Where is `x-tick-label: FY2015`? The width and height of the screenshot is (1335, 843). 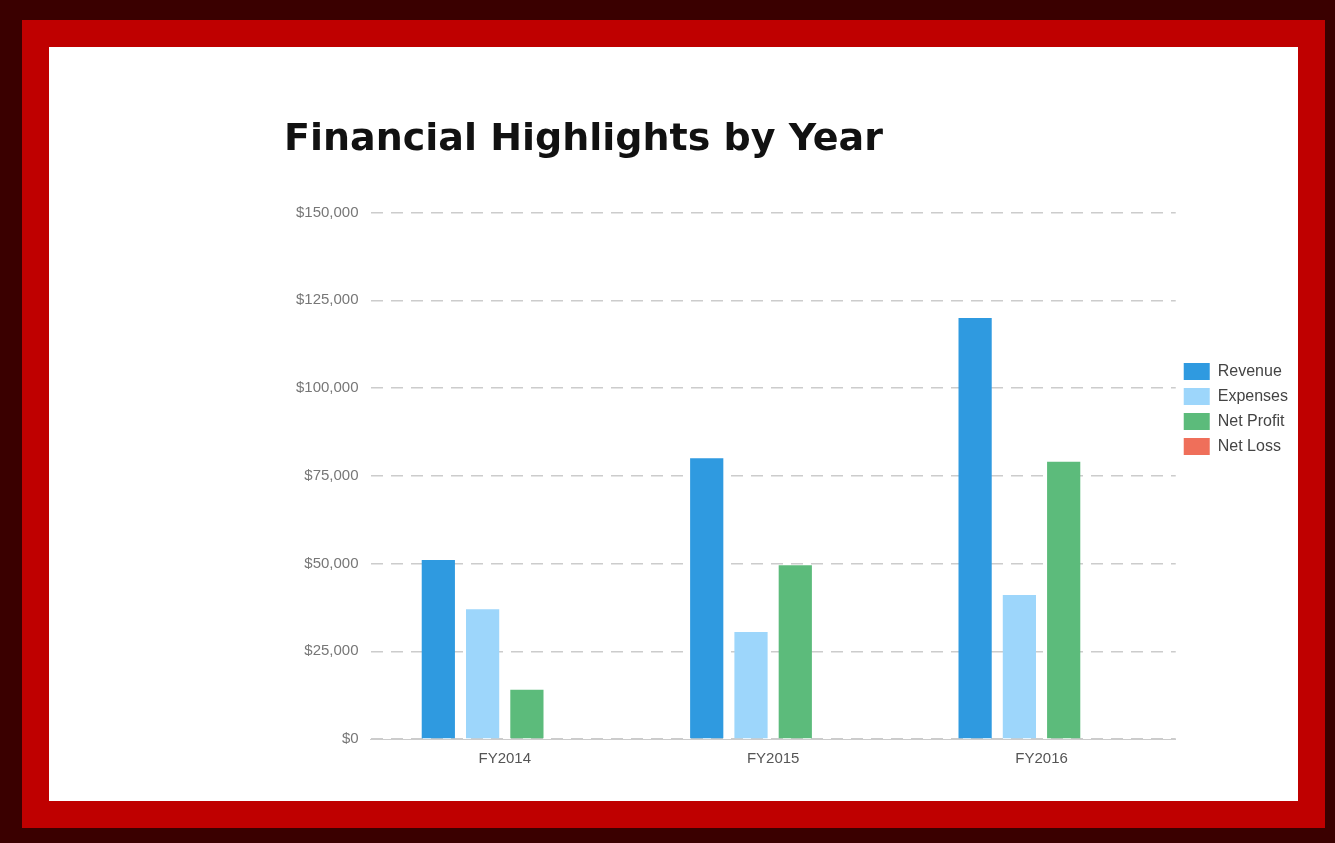 x-tick-label: FY2015 is located at coordinates (773, 758).